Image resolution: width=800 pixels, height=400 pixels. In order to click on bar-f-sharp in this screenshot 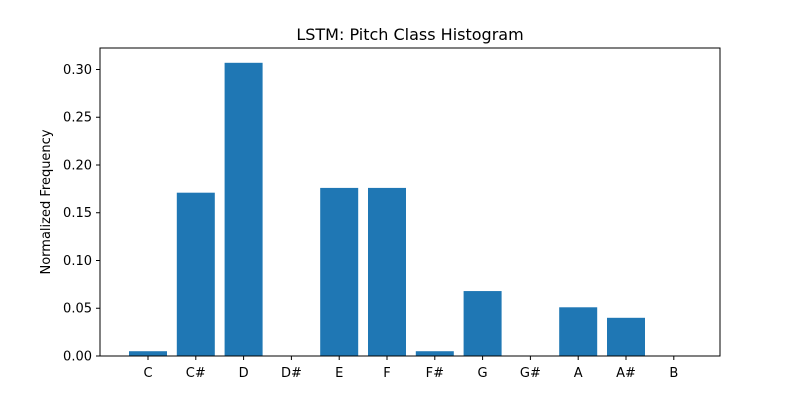, I will do `click(434, 353)`.